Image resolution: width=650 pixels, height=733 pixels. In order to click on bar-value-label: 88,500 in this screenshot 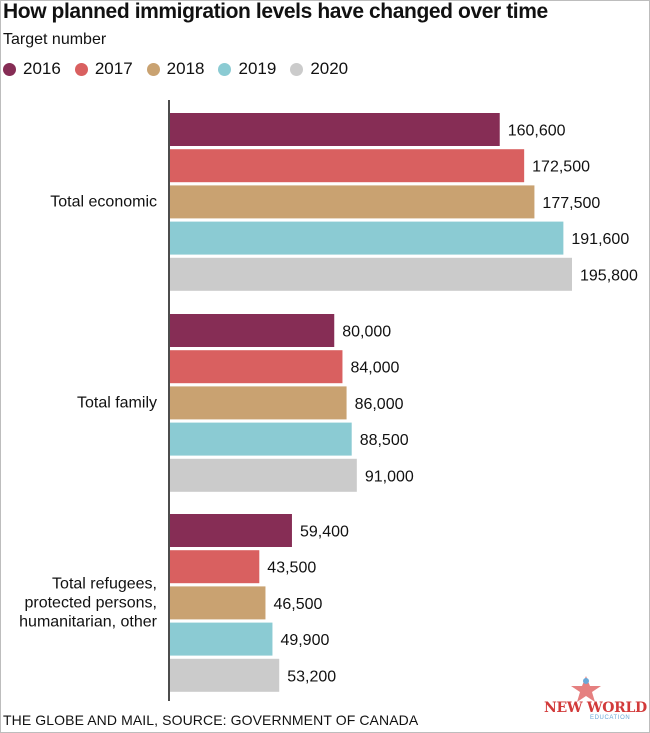, I will do `click(384, 440)`.